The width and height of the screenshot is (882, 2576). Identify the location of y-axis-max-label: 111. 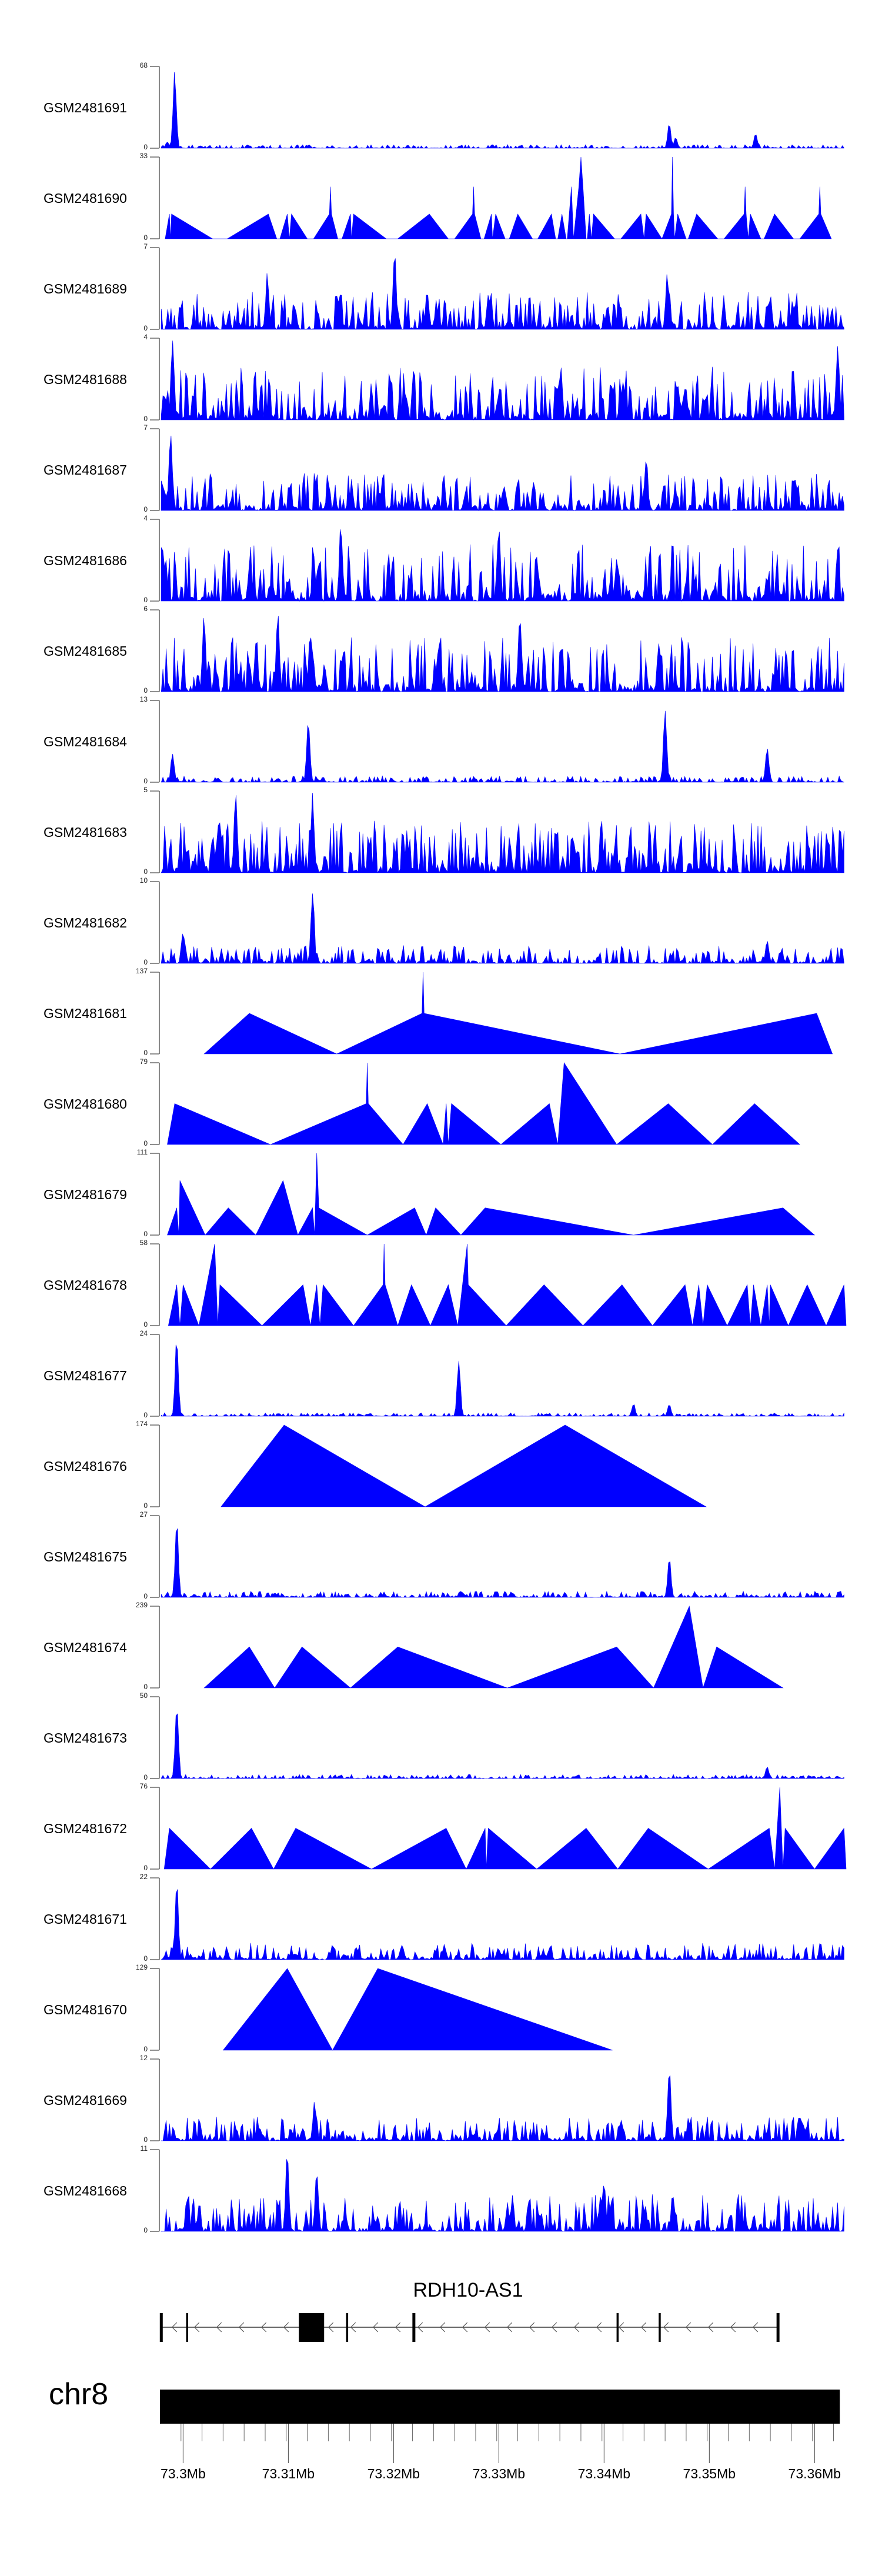
(142, 1152).